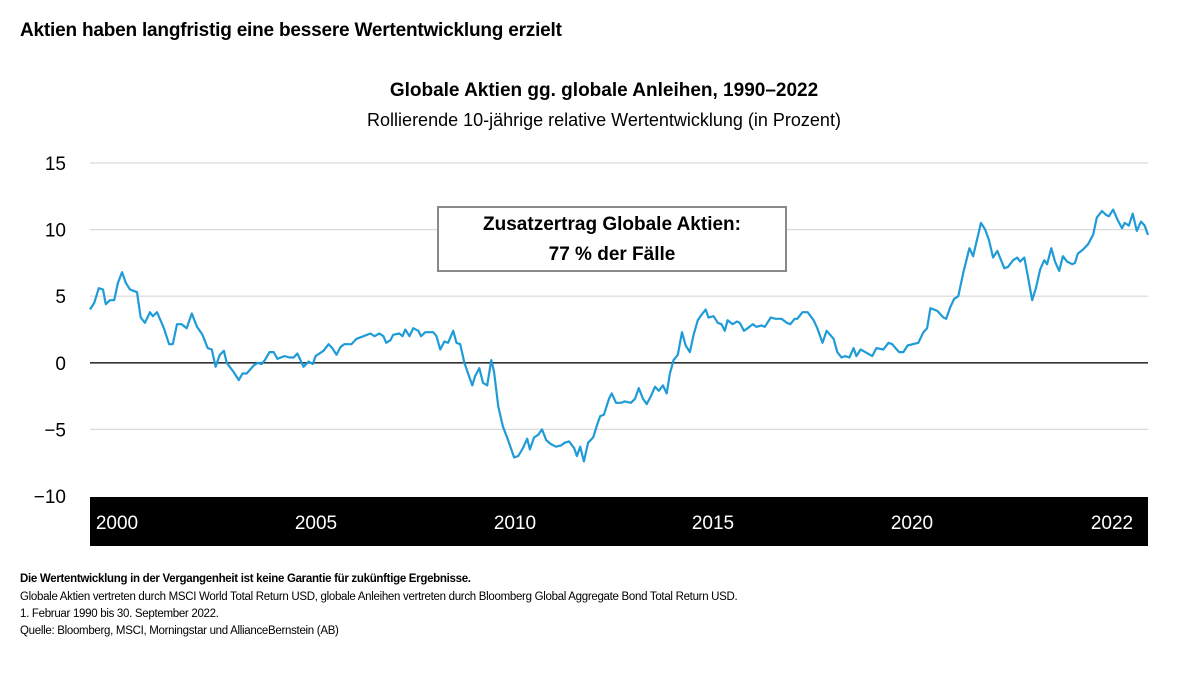 This screenshot has height=681, width=1192. What do you see at coordinates (55, 164) in the screenshot?
I see `y-tick-label: 15` at bounding box center [55, 164].